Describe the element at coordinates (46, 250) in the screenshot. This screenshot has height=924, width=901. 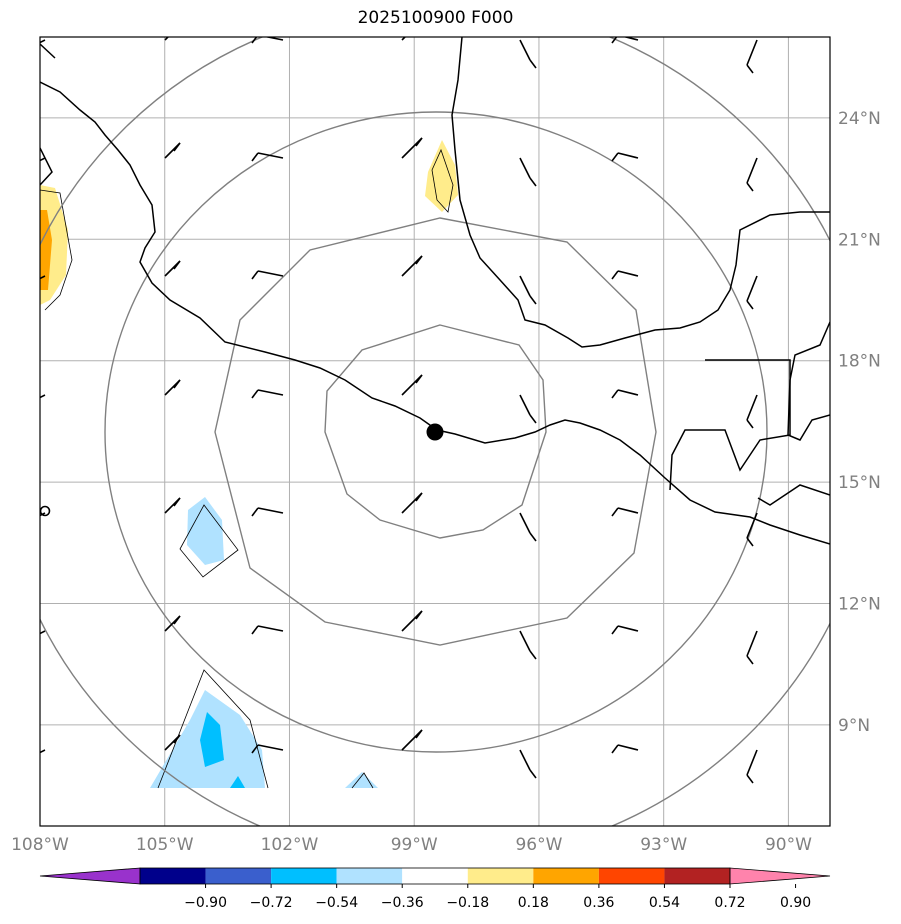
I see `positive-anomaly-patch-core` at that location.